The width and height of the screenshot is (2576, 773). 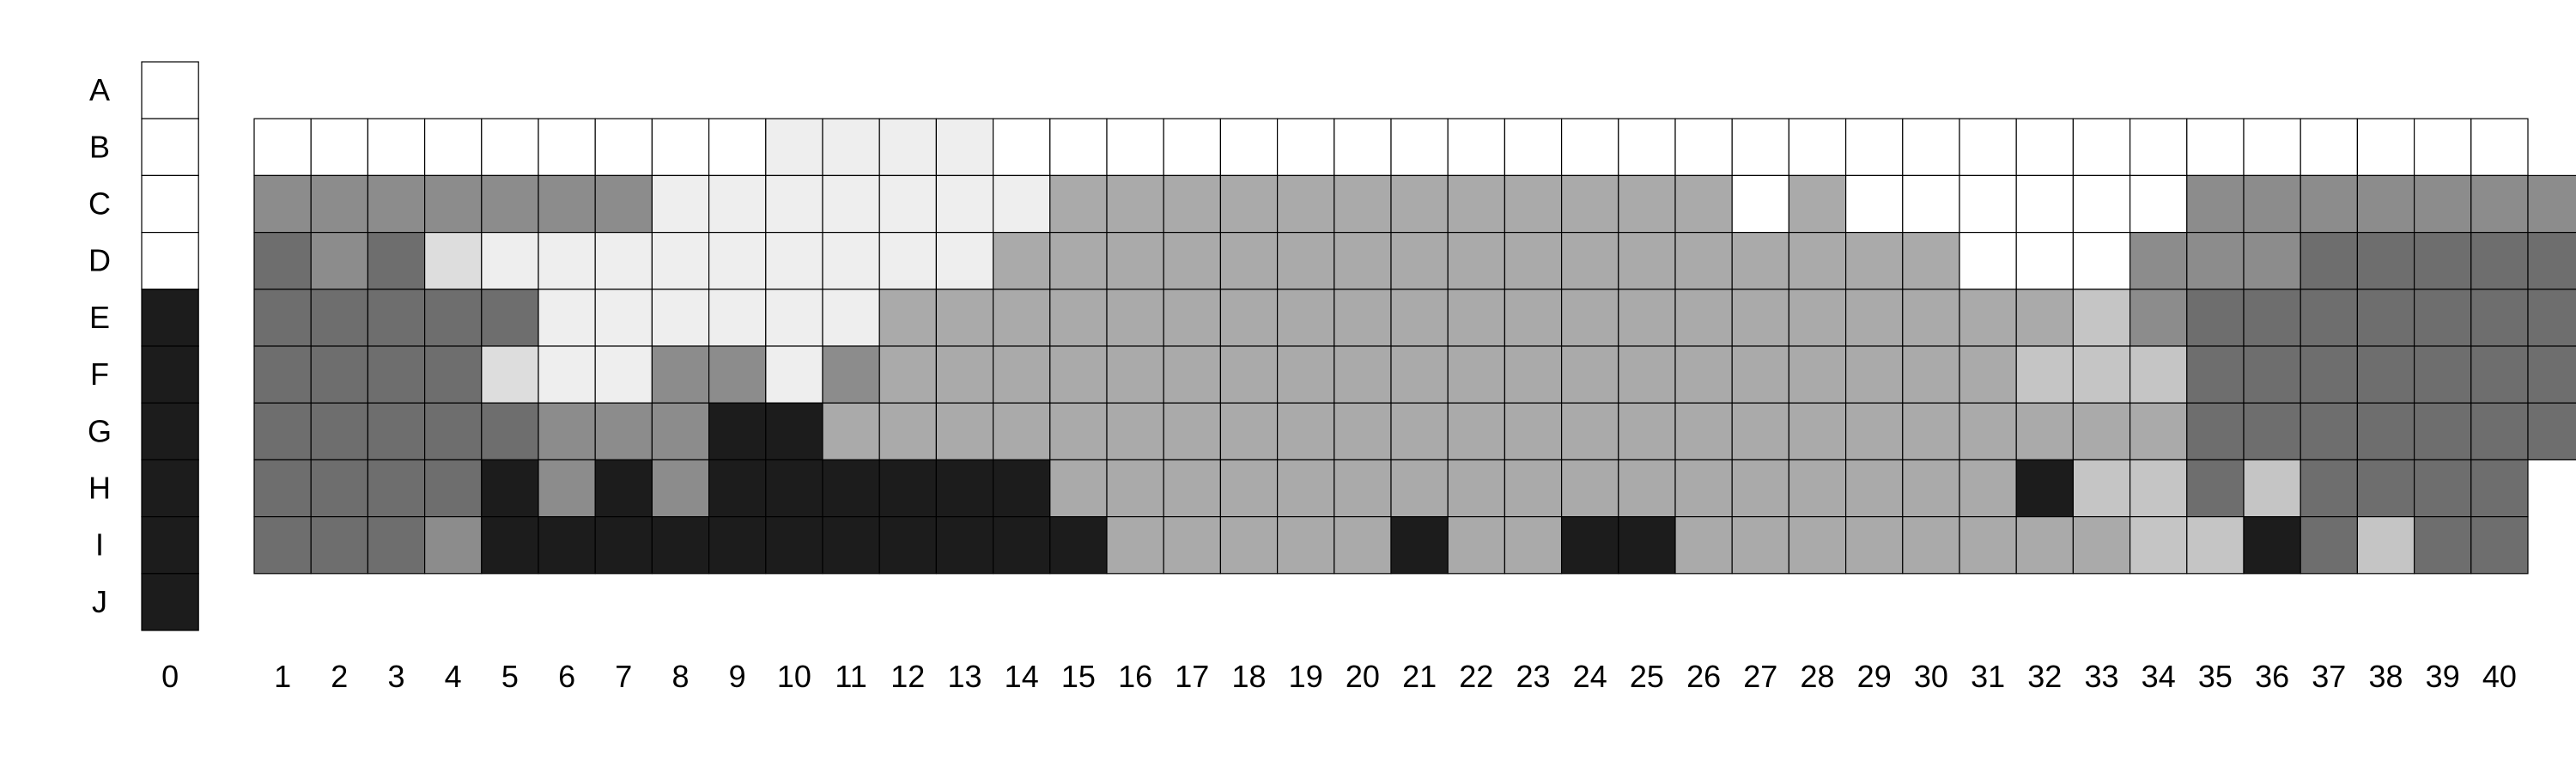 I want to click on column-label-9: 9, so click(x=737, y=676).